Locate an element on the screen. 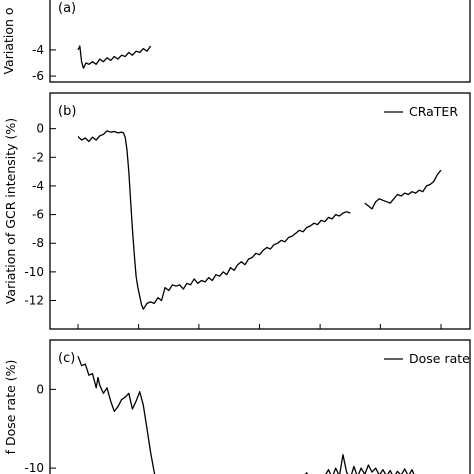 This screenshot has width=474, height=474. legend: CRaTER is located at coordinates (421, 111).